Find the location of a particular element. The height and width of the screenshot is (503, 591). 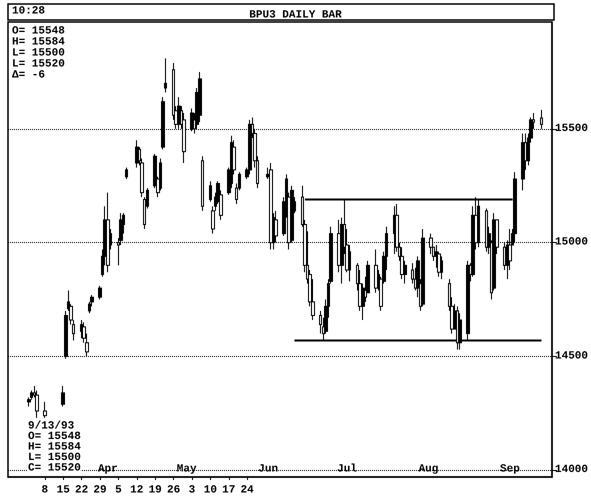

annotation: L= 15520 is located at coordinates (38, 64).